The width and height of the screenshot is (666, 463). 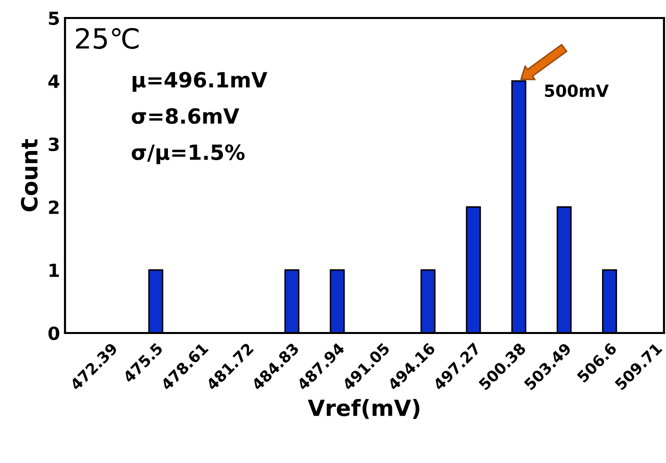 What do you see at coordinates (577, 91) in the screenshot?
I see `annotation: 500mV` at bounding box center [577, 91].